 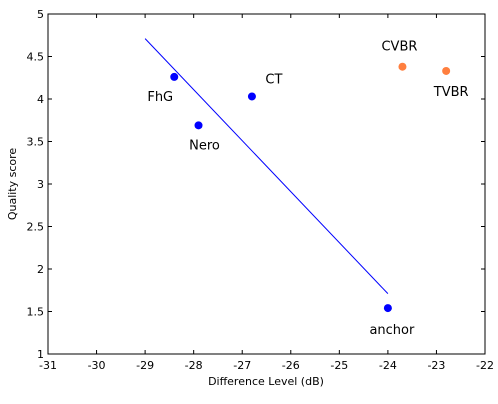 I want to click on x-tick-label: -28, so click(x=194, y=365).